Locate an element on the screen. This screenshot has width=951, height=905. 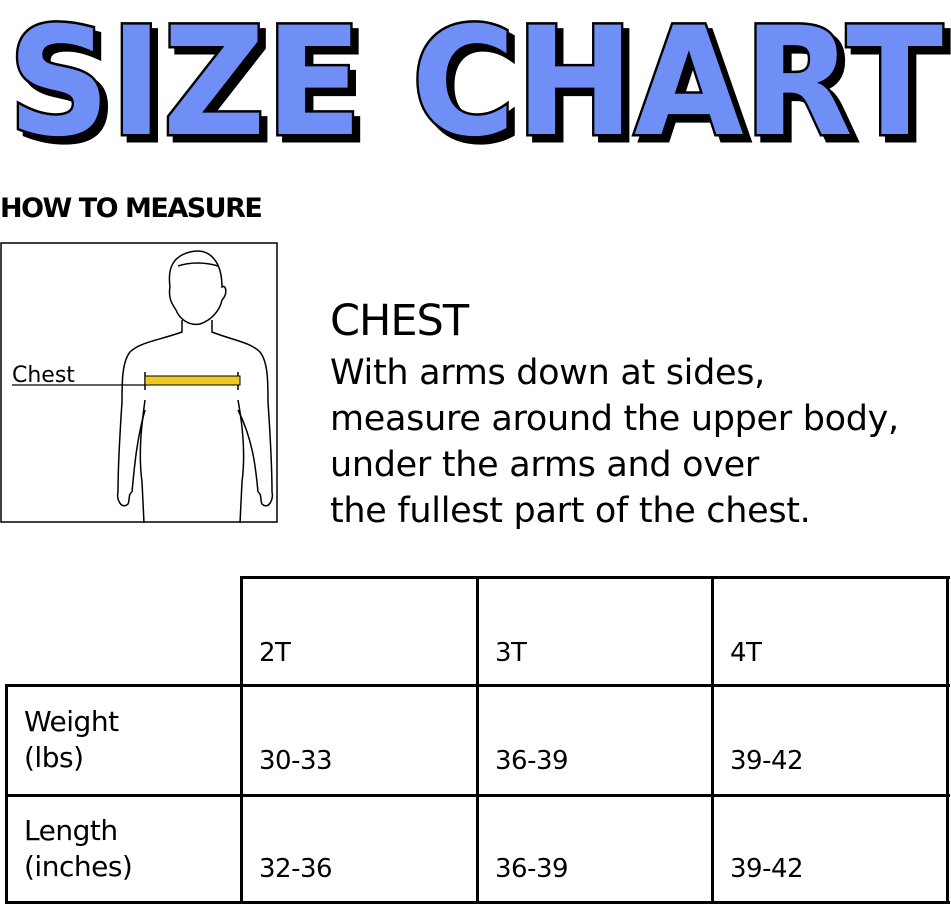
chest-heading: CHEST is located at coordinates (399, 321).